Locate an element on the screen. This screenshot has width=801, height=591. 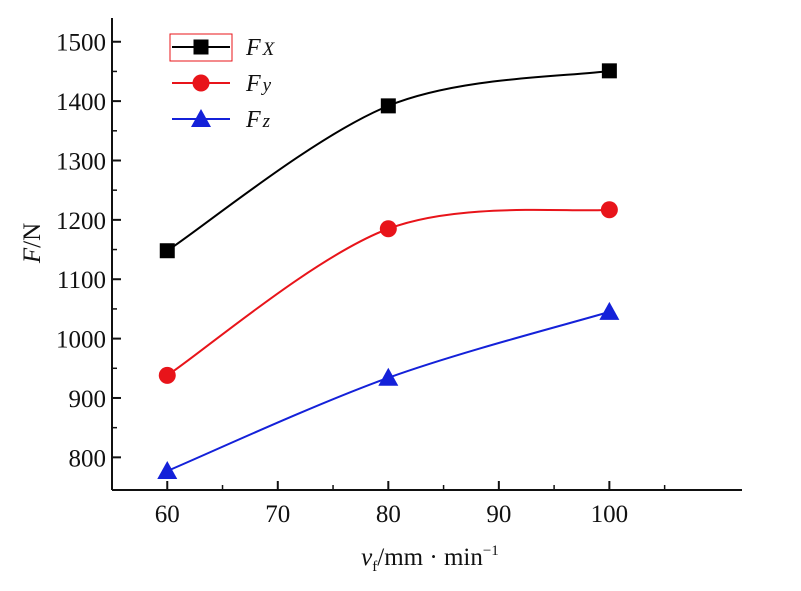
x-tick-label: 100 is located at coordinates (610, 514).